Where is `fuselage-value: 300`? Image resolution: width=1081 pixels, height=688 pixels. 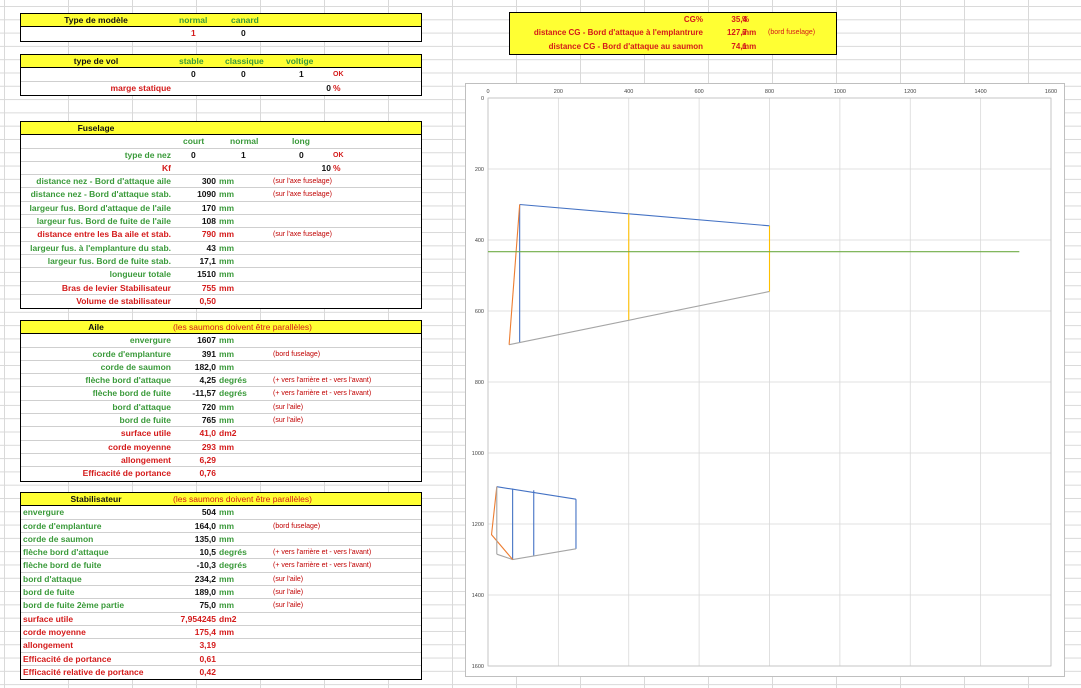
fuselage-value: 300 is located at coordinates (208, 181).